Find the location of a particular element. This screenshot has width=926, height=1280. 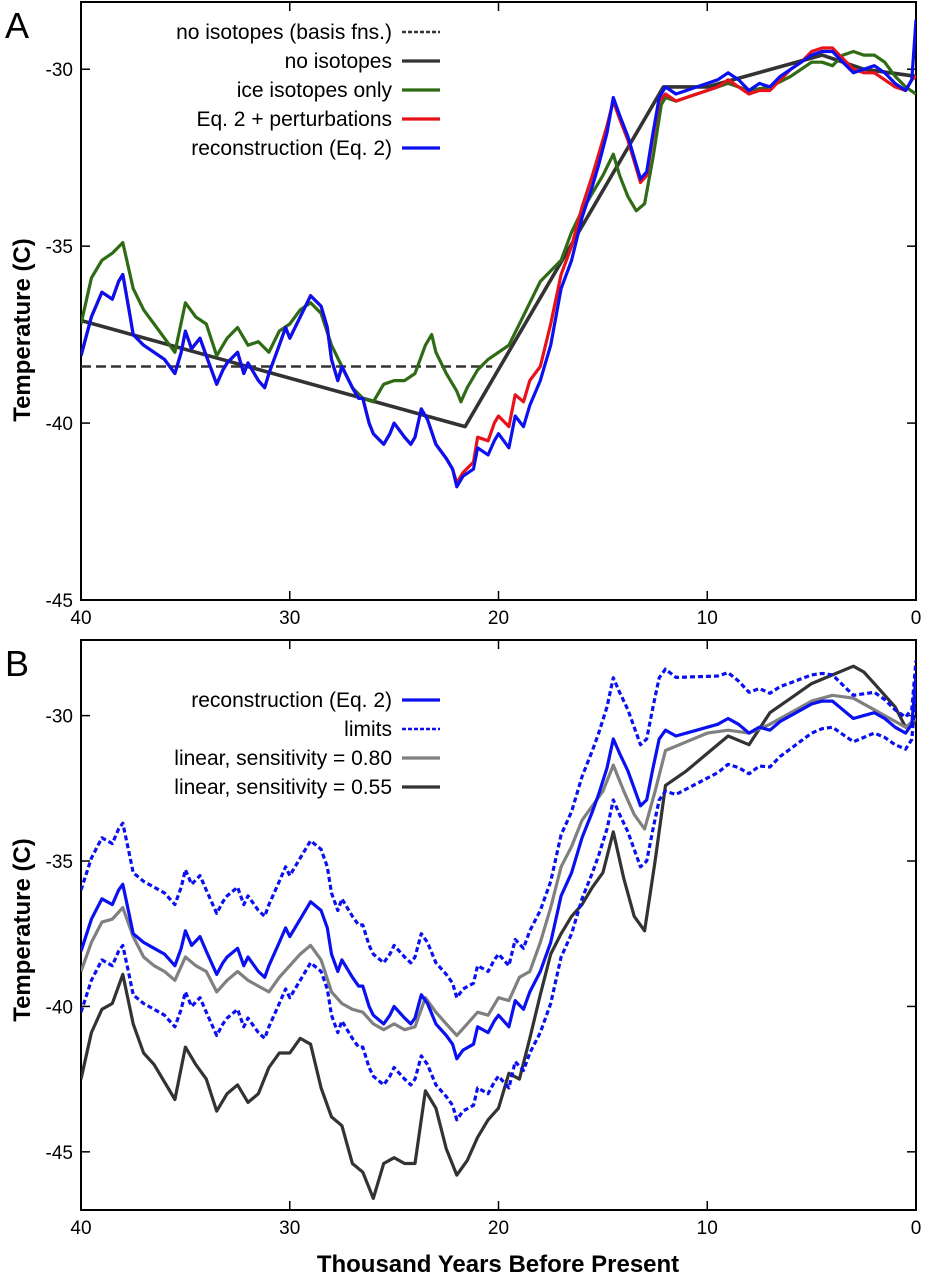

legend-label: Eq. 2 + perturbations is located at coordinates (294, 119).